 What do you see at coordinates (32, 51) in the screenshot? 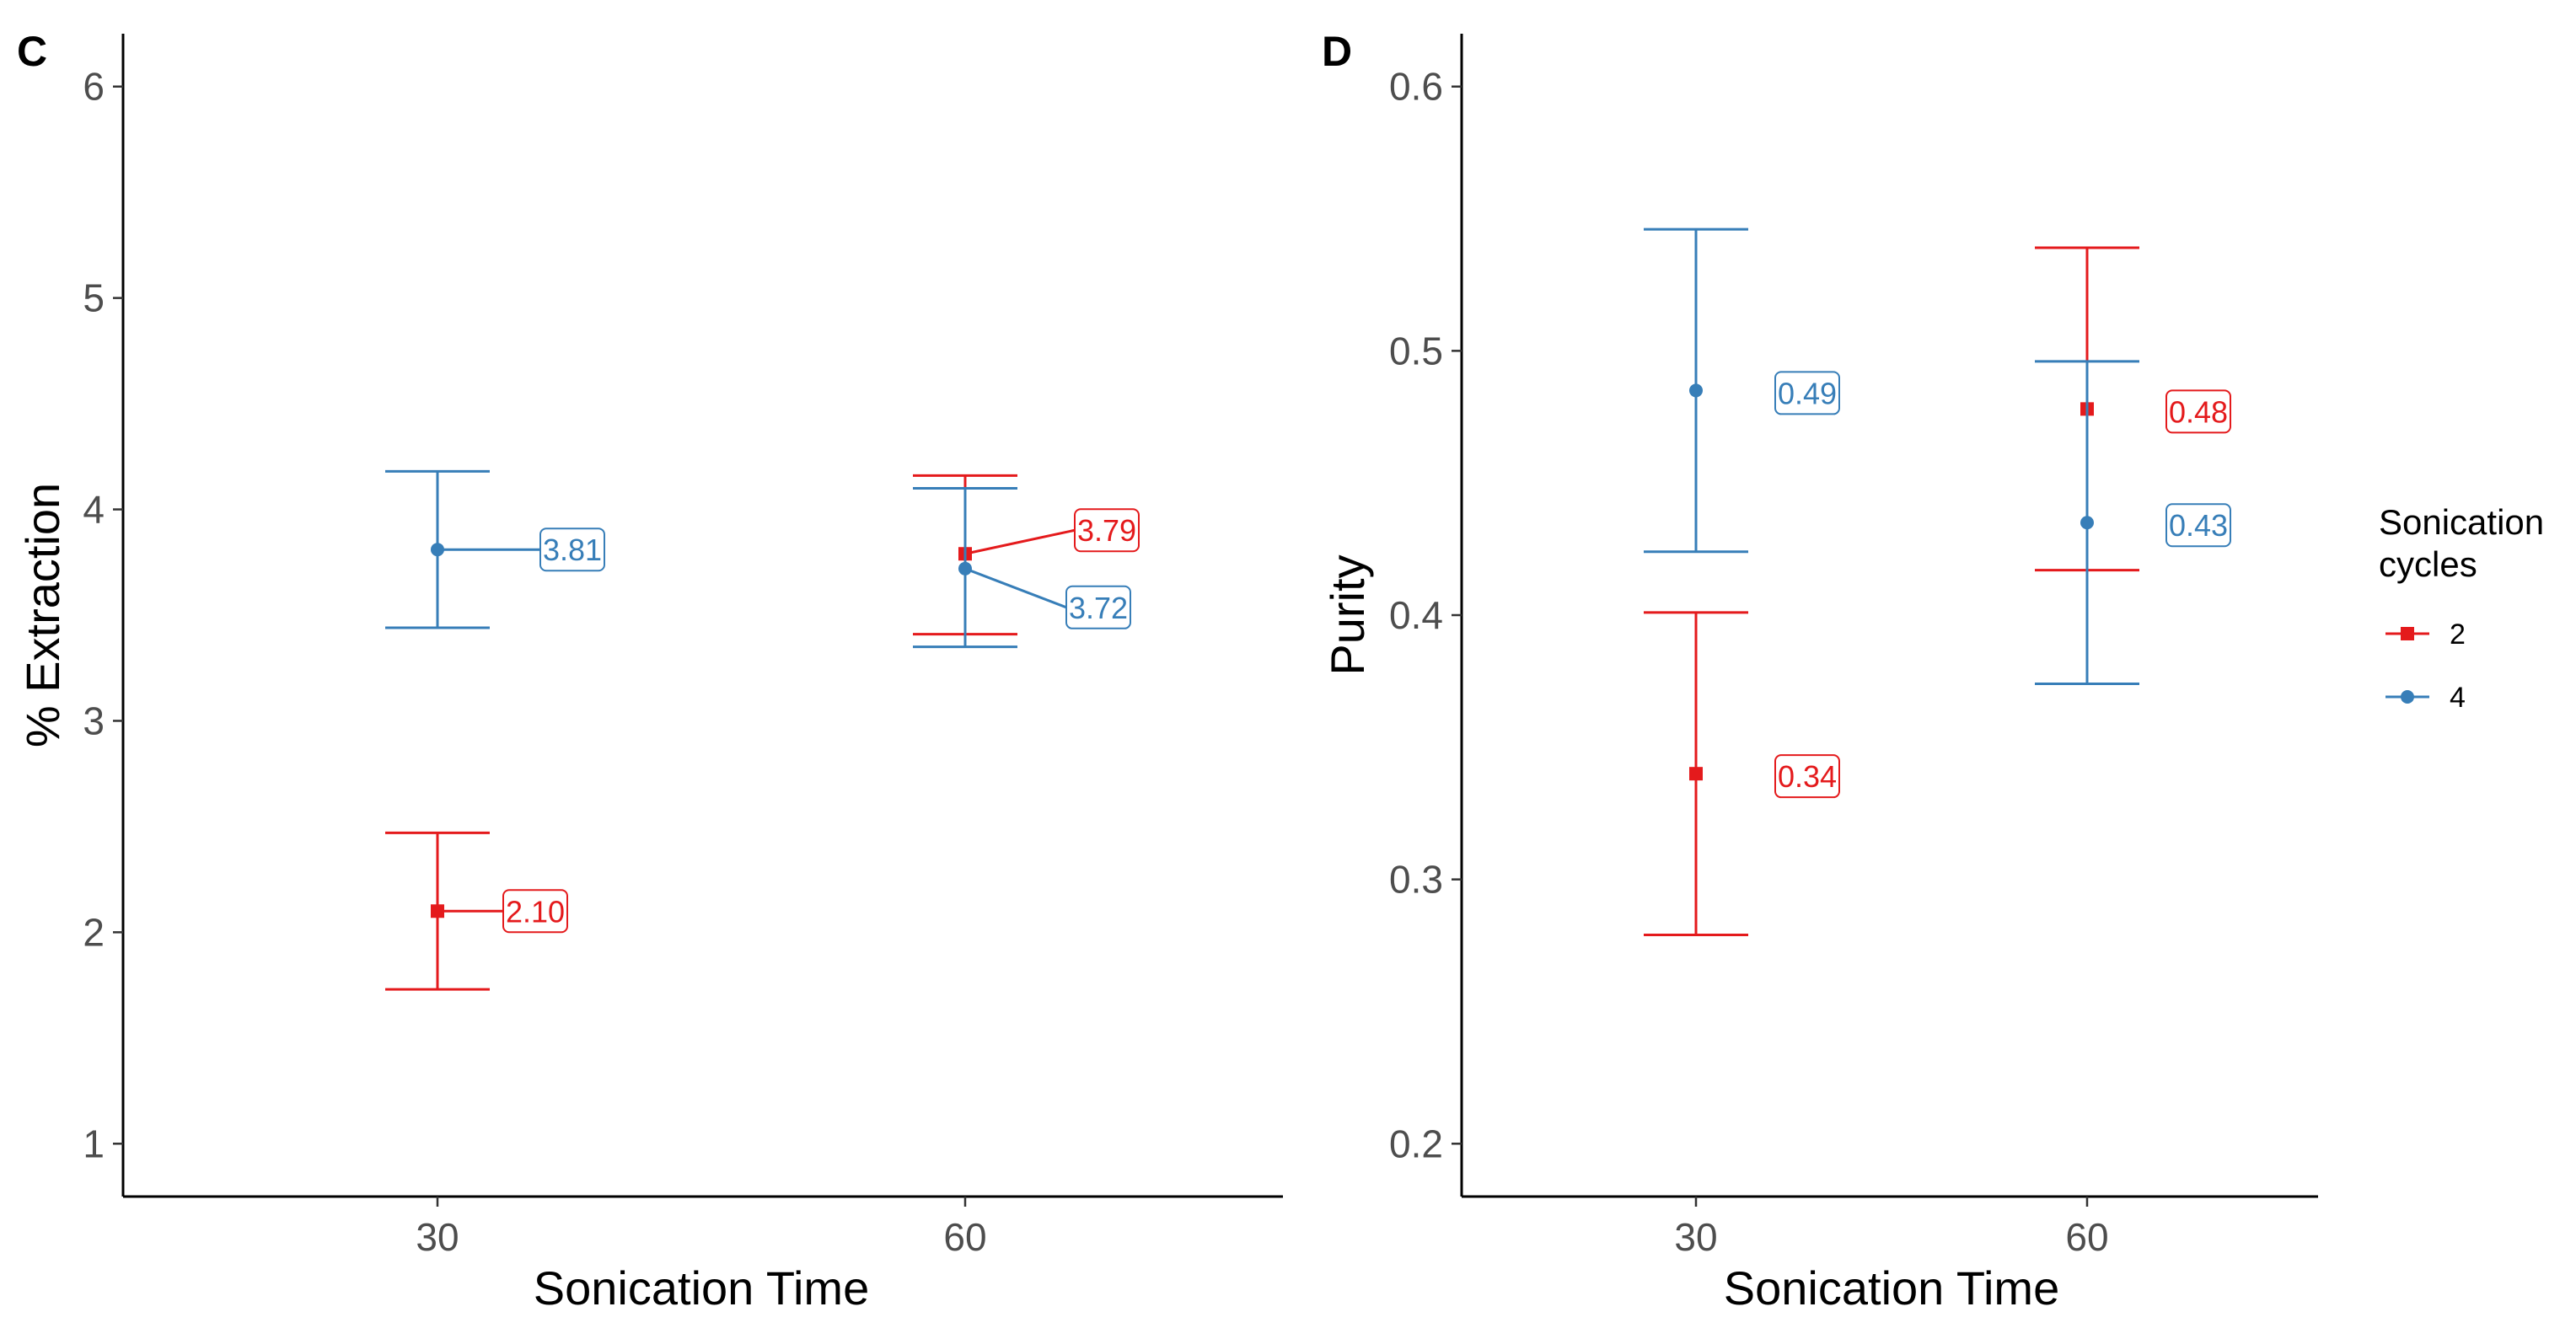
I see `panel-label: C` at bounding box center [32, 51].